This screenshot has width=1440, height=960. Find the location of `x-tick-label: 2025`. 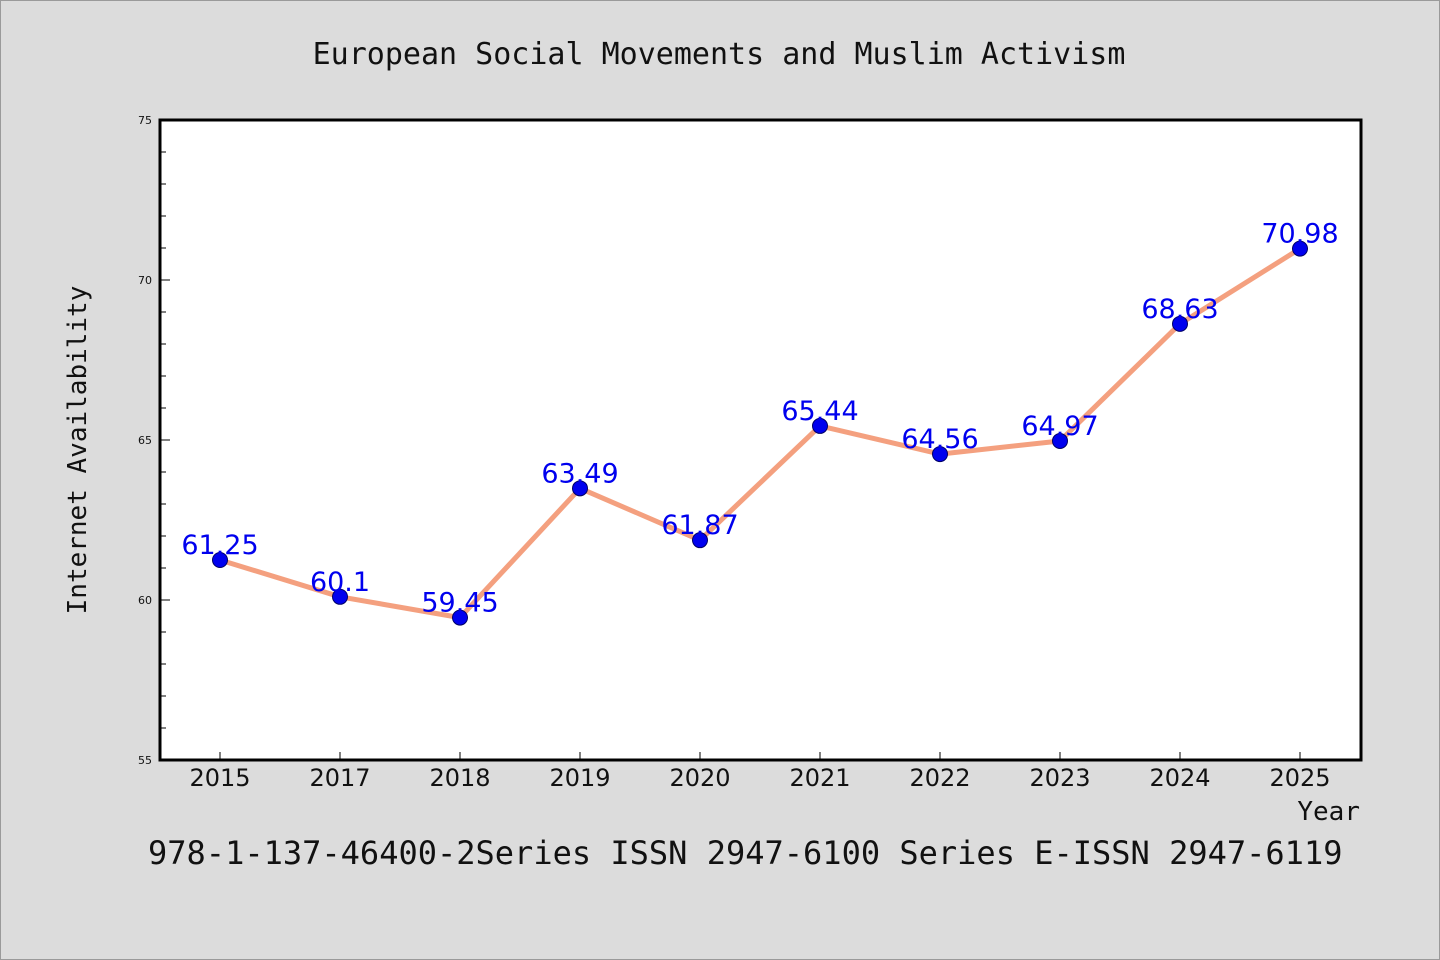

x-tick-label: 2025 is located at coordinates (1299, 778).